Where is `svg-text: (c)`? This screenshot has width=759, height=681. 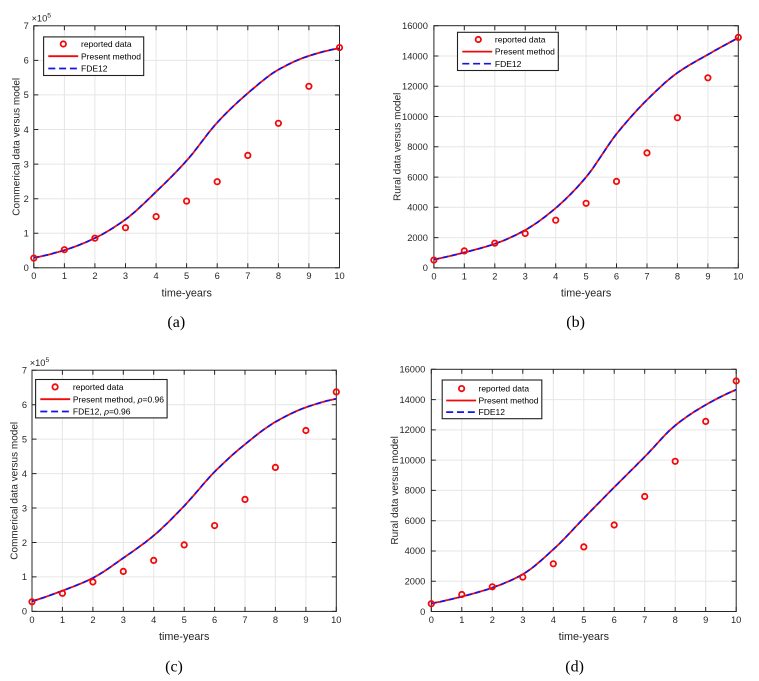 svg-text: (c) is located at coordinates (174, 666).